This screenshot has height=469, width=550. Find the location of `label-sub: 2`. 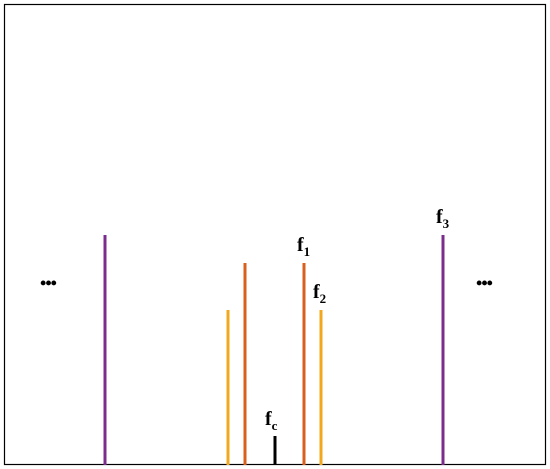

label-sub: 2 is located at coordinates (323, 298).